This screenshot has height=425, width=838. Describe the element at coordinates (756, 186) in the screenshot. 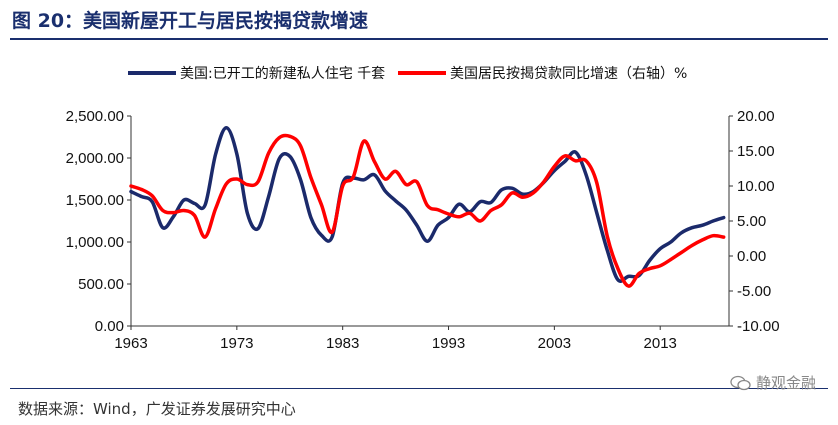

I see `right-tick-label: 10.00` at that location.